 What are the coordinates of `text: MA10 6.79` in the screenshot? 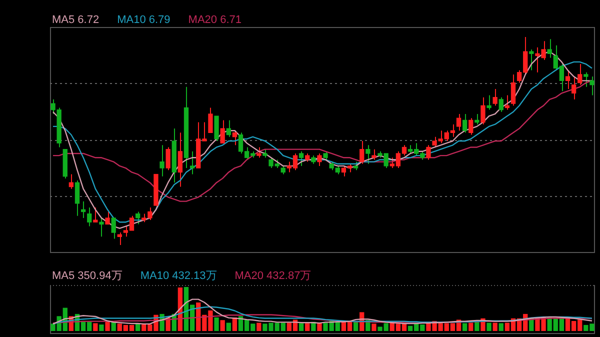 It's located at (143, 20).